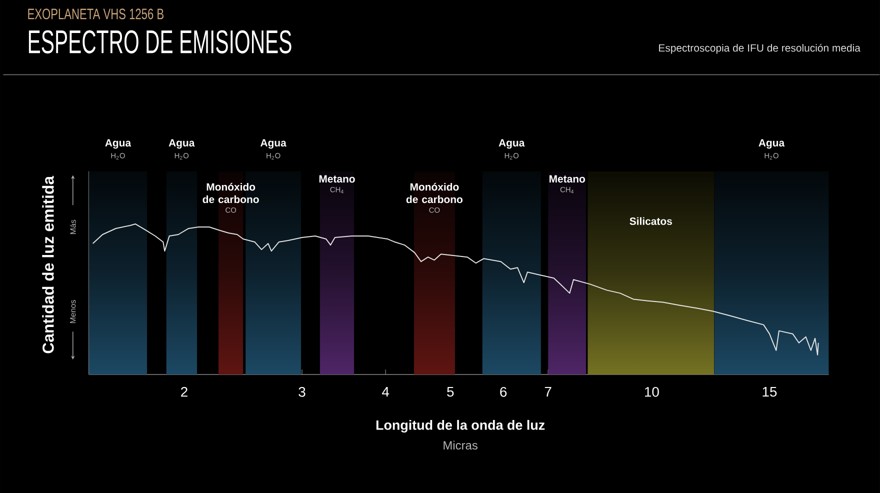 The image size is (880, 493). What do you see at coordinates (652, 391) in the screenshot?
I see `x-tick-label: 10` at bounding box center [652, 391].